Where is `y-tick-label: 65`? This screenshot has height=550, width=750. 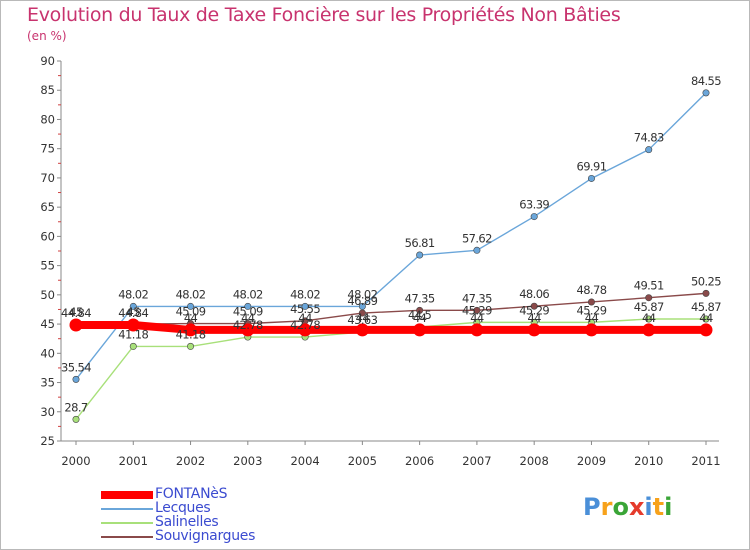 y-tick-label: 65 is located at coordinates (47, 207).